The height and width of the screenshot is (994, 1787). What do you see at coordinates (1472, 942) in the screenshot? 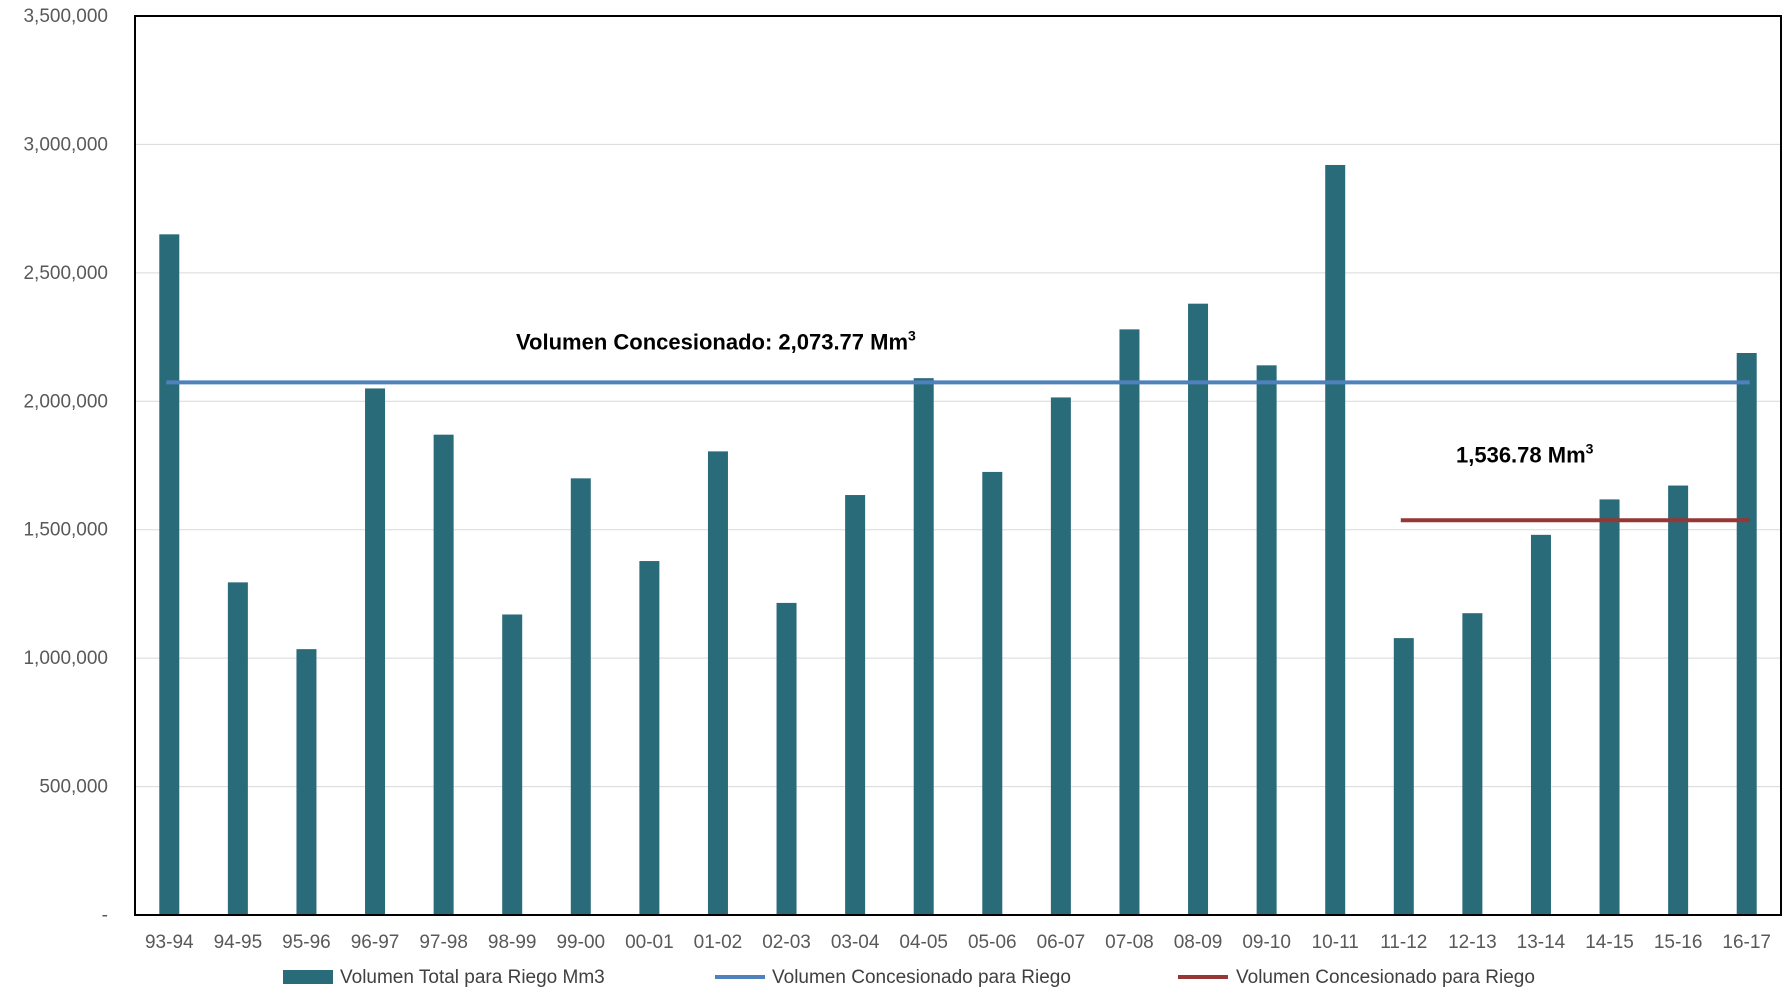
I see `x-tick-label: 12-13` at bounding box center [1472, 942].